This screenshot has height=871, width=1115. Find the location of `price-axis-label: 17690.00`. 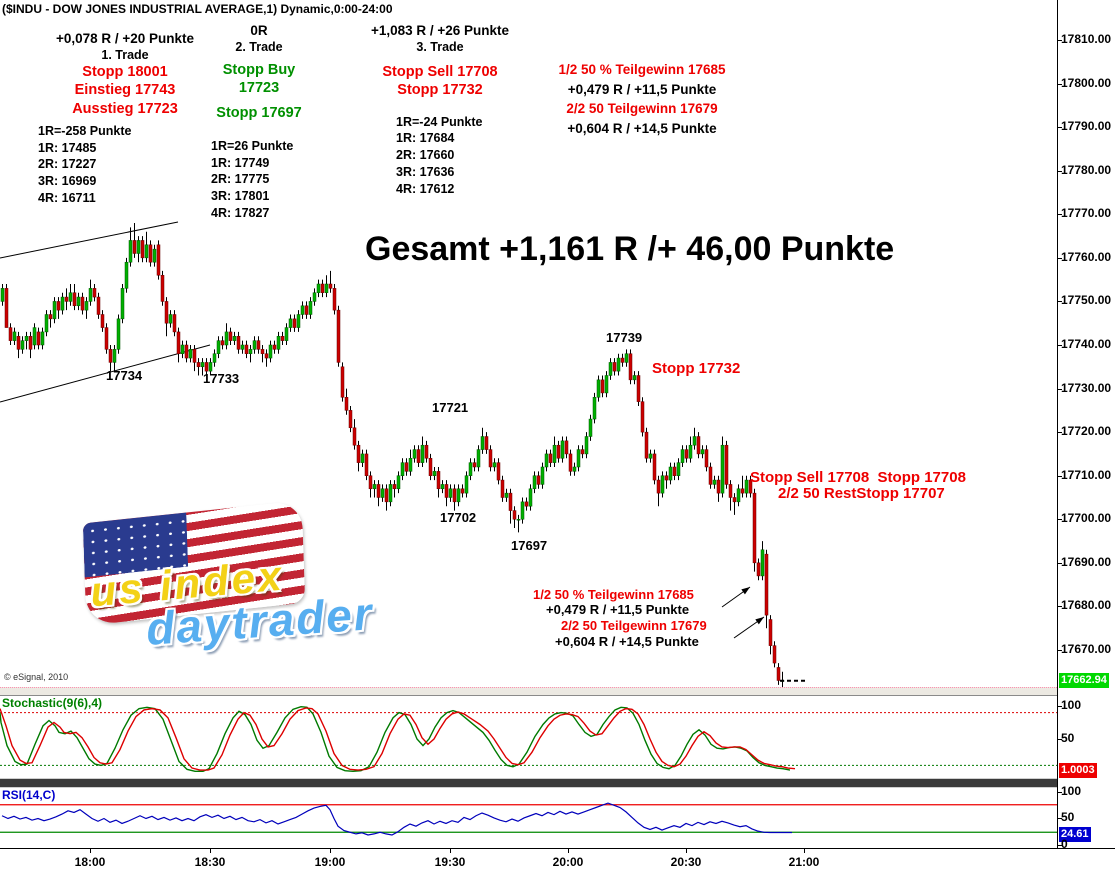

price-axis-label: 17690.00 is located at coordinates (1086, 561).